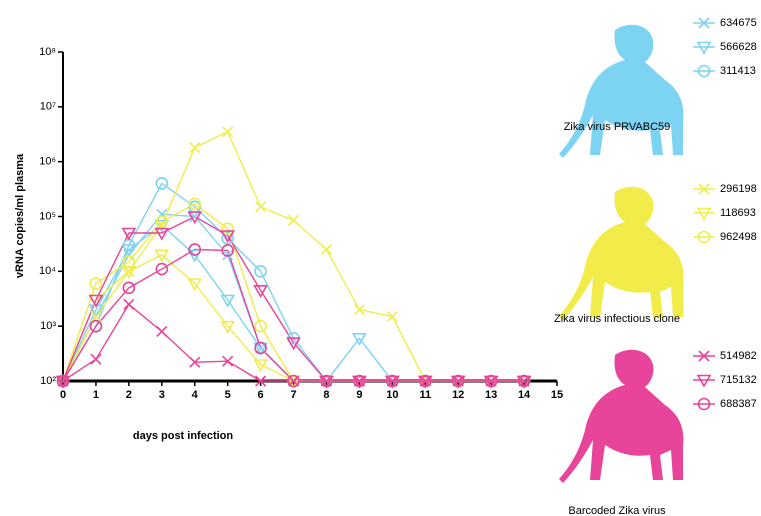 The width and height of the screenshot is (761, 516). Describe the element at coordinates (183, 436) in the screenshot. I see `x-axis-label: days post infection` at that location.